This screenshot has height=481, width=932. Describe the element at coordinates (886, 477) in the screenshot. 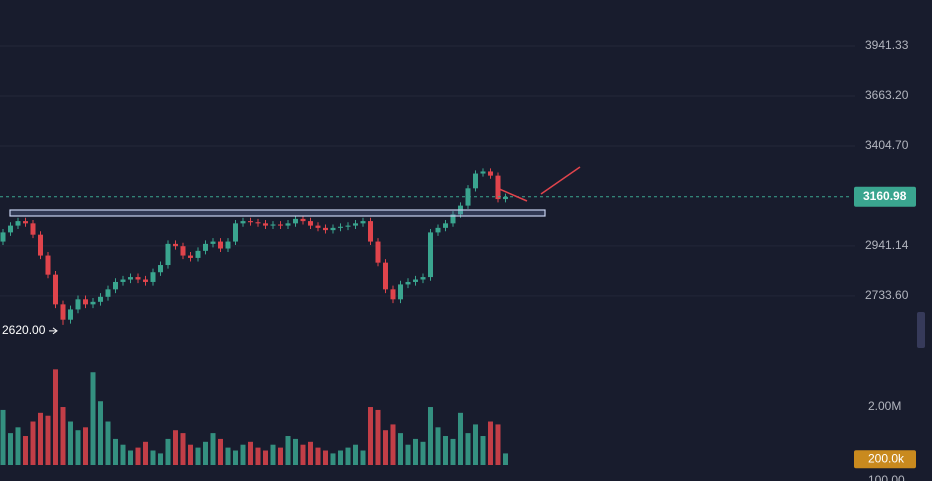

I see `lower-pane-tick: 100.00` at that location.